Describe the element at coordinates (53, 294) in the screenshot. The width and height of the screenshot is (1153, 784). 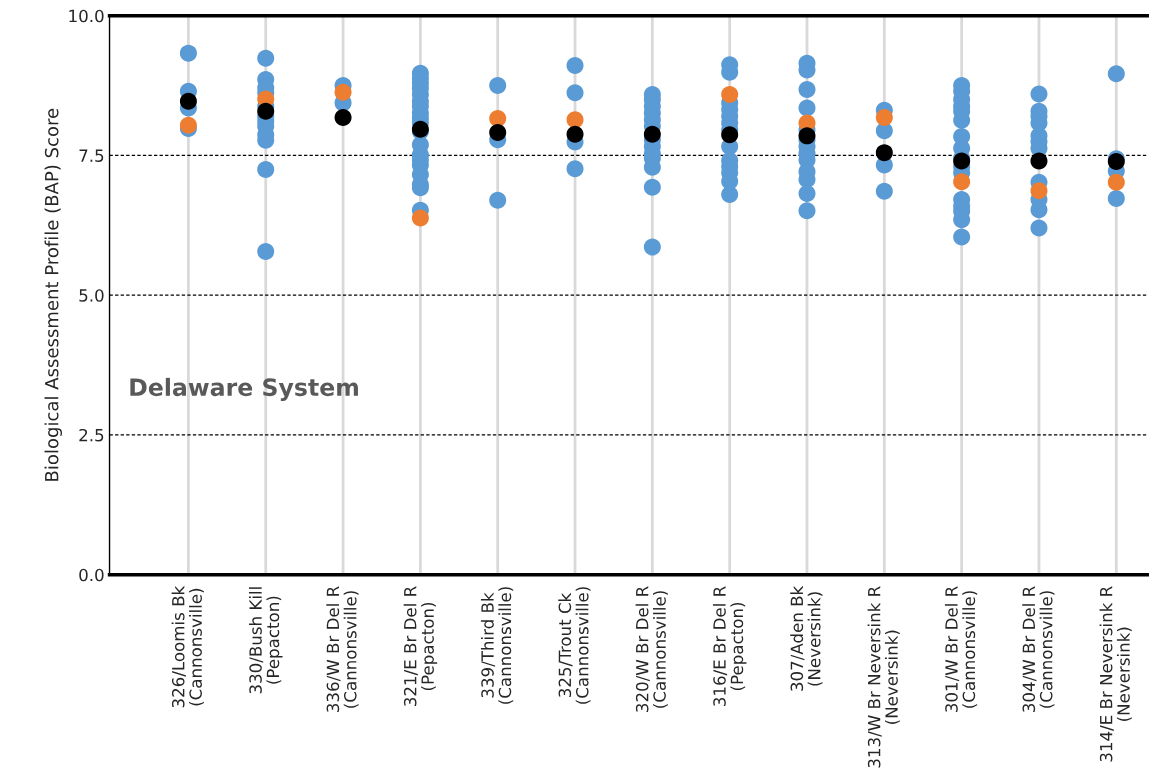
I see `y-axis-title: Biological Assessment Profile (BAP) Score` at that location.